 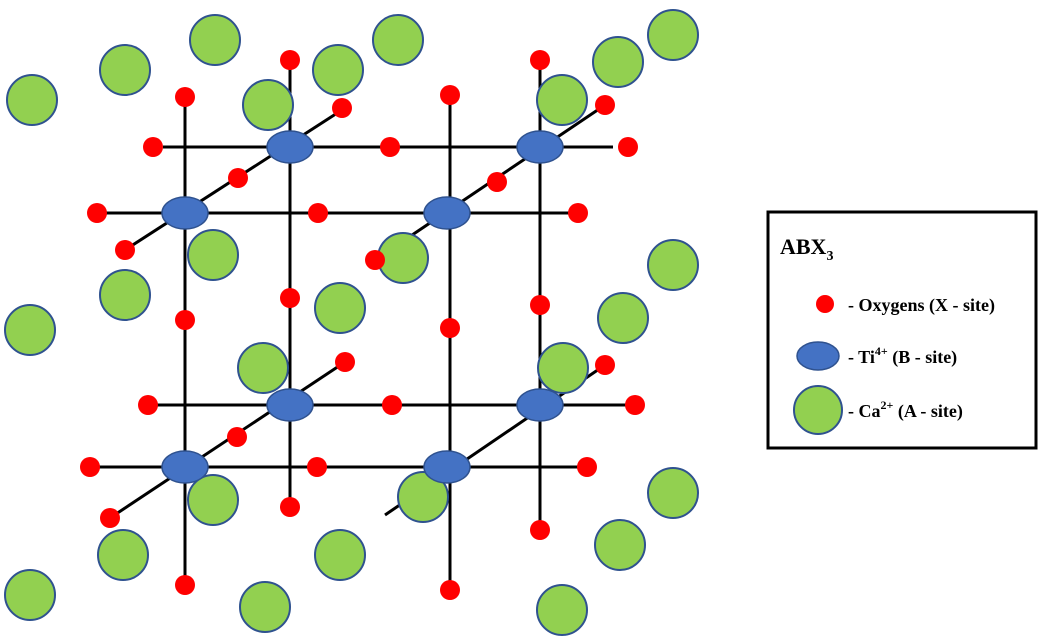 I want to click on legend-title-subscript: 3, so click(x=829, y=256).